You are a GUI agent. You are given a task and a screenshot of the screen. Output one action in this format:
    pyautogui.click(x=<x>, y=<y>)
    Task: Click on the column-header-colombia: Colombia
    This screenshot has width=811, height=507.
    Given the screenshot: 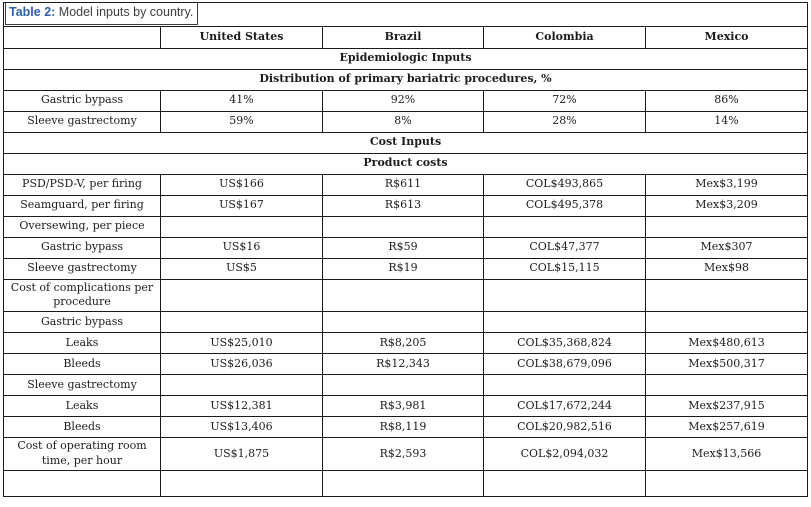 What is the action you would take?
    pyautogui.click(x=564, y=37)
    